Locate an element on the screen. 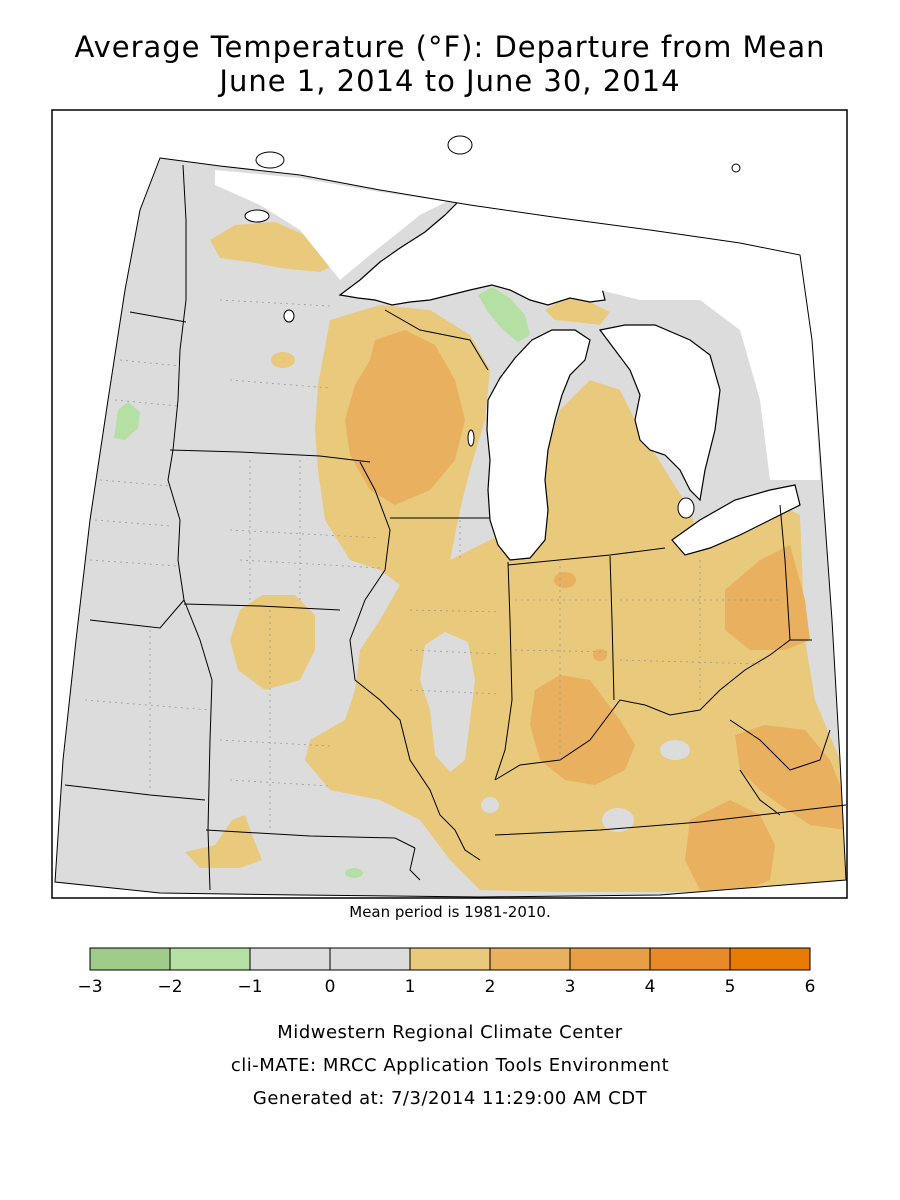  legend-tick-label: −2 is located at coordinates (169, 987).